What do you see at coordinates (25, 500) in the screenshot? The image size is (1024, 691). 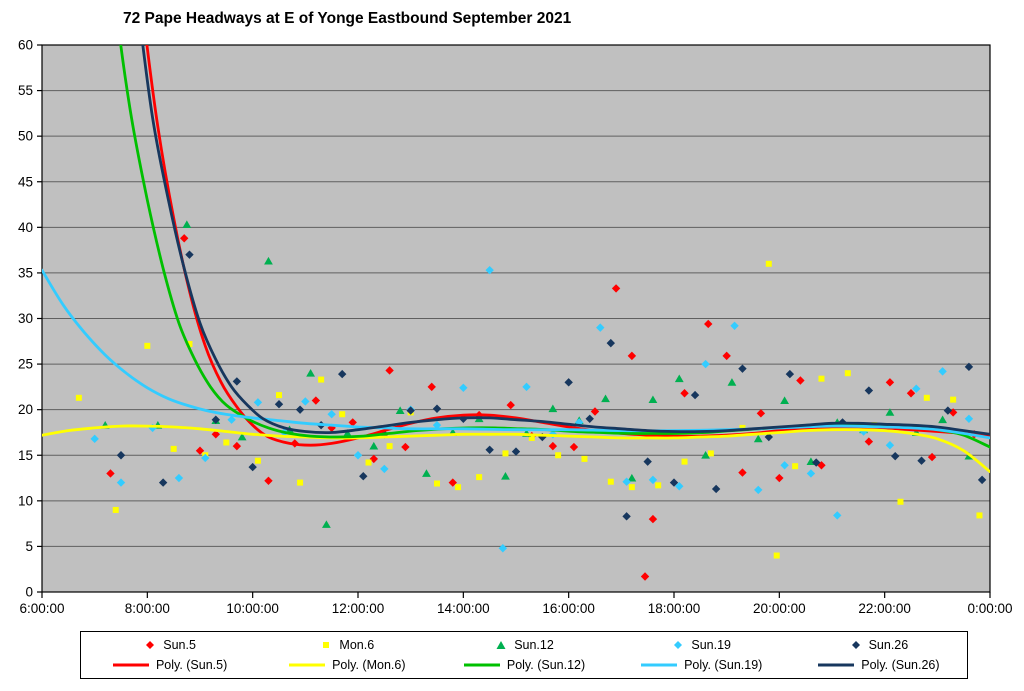 I see `y-tick-label: 10` at bounding box center [25, 500].